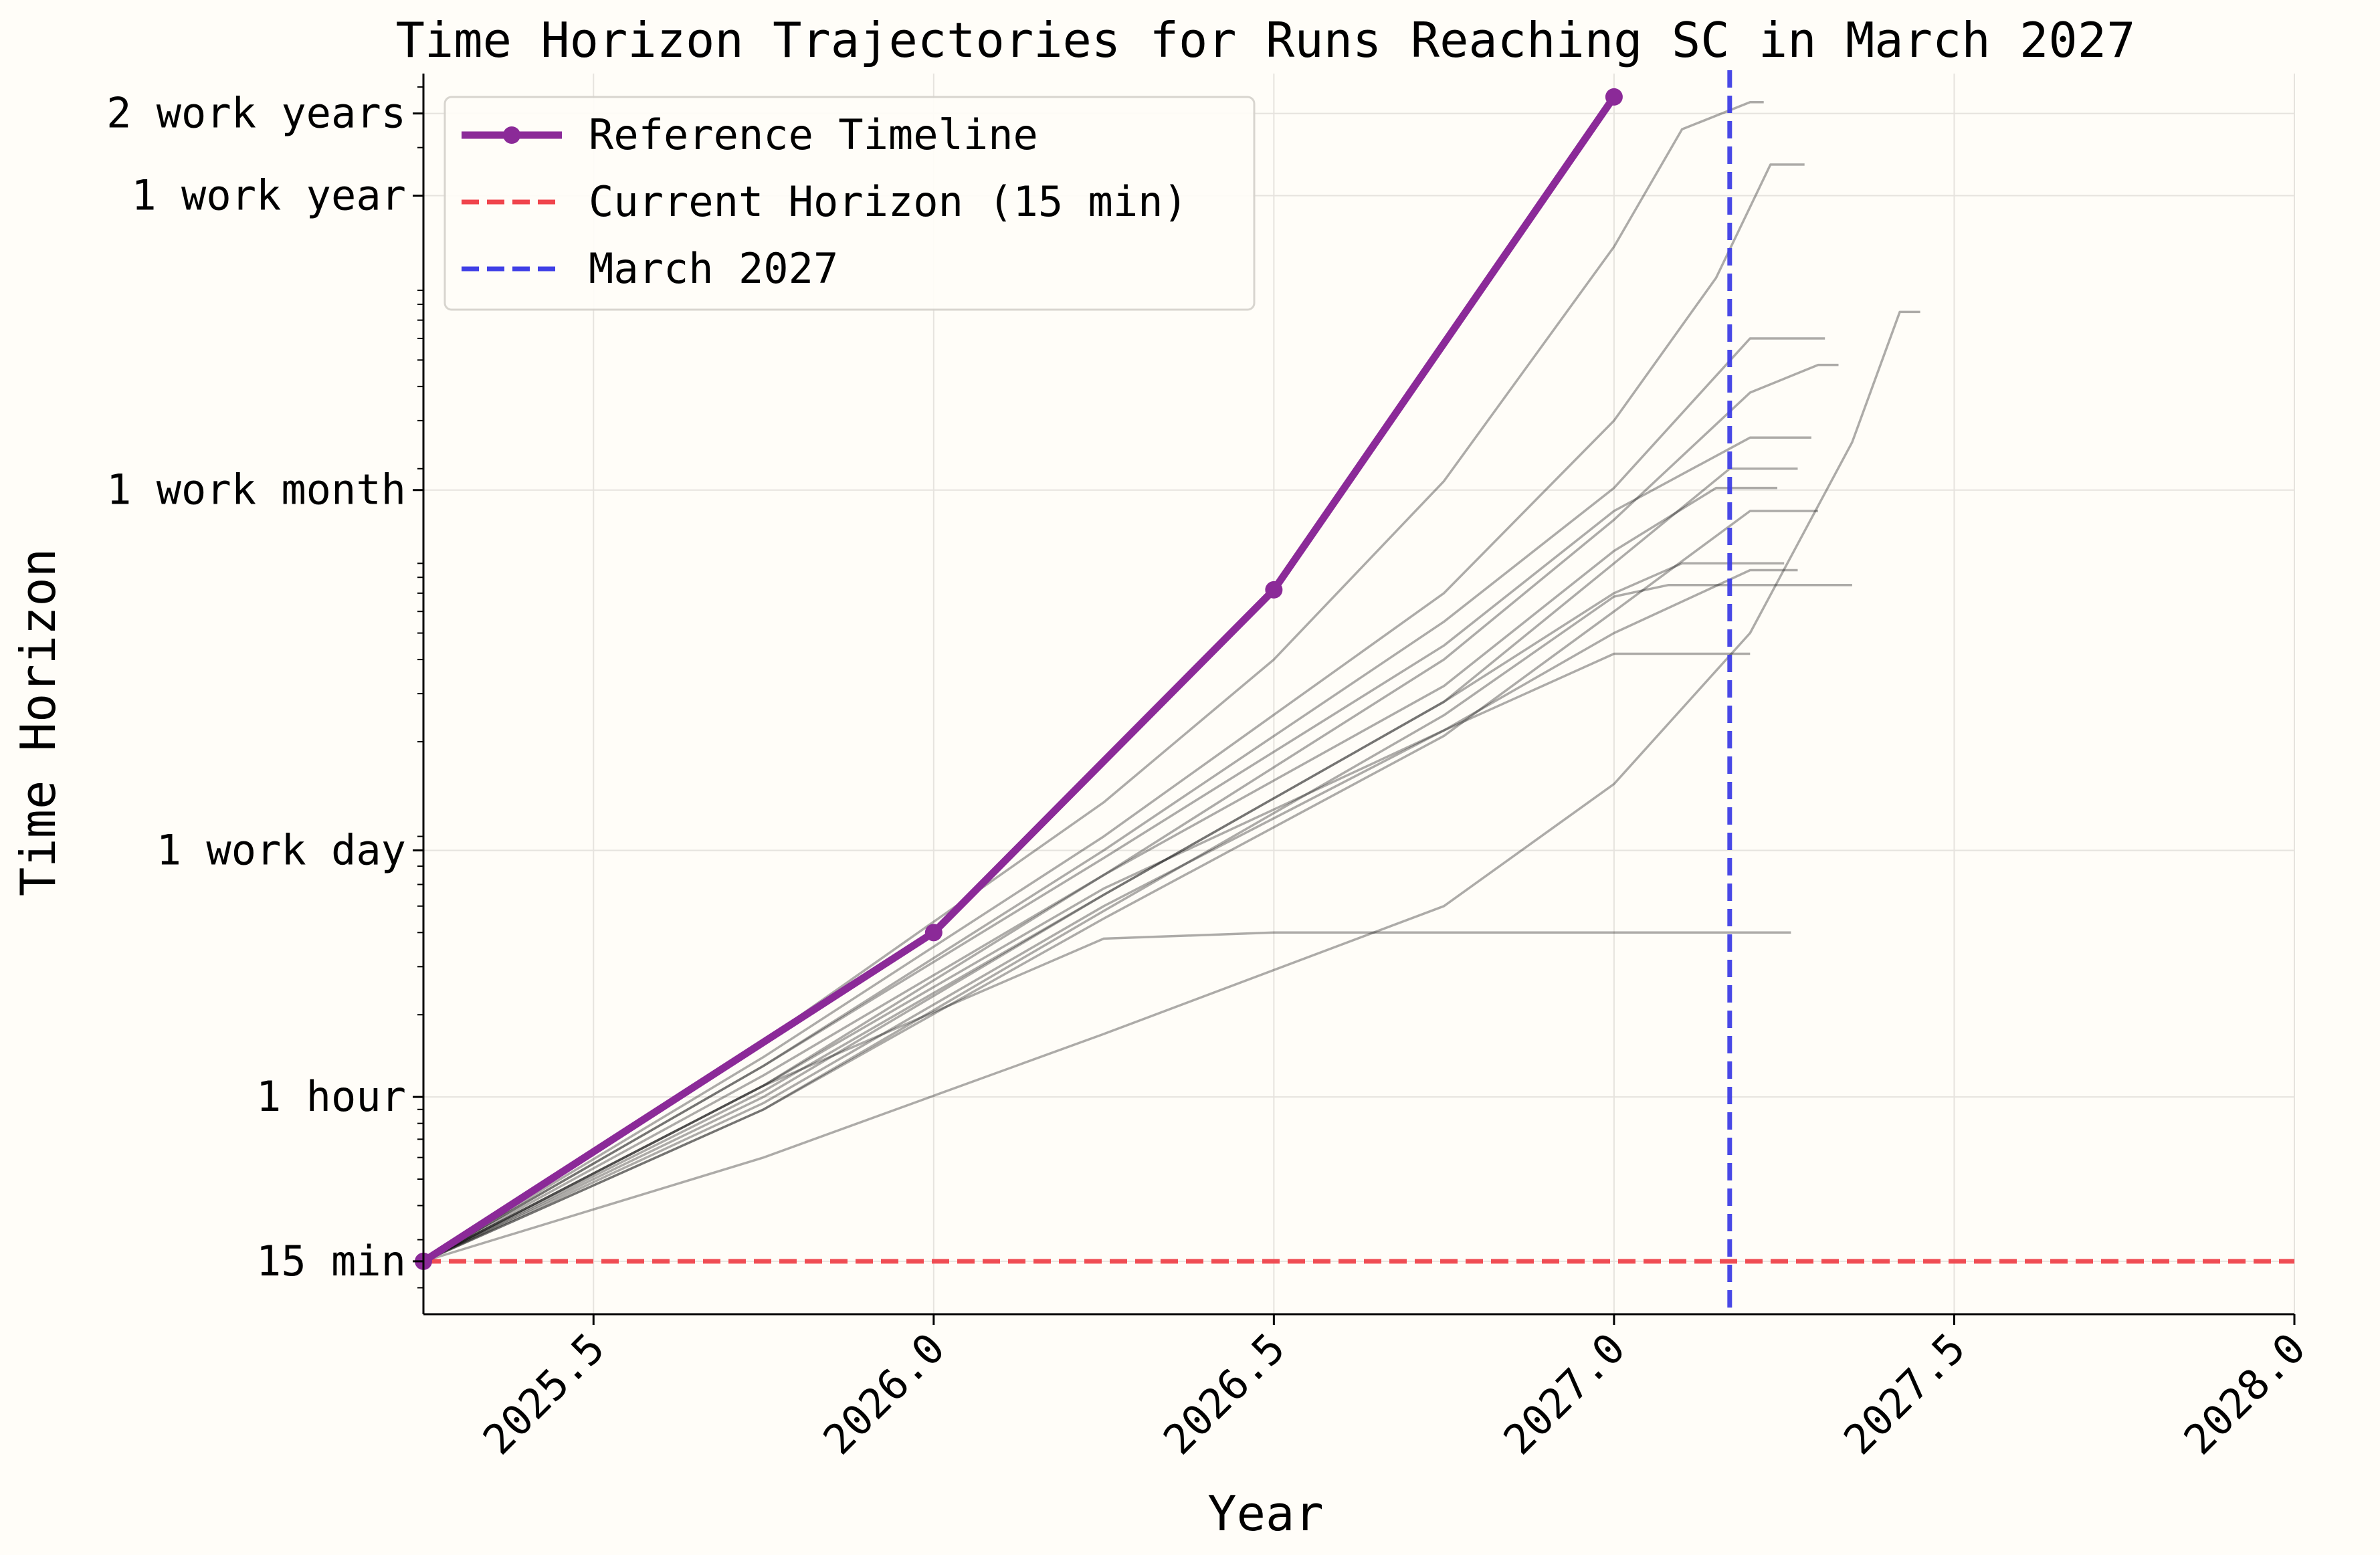 The image size is (2380, 1555). Describe the element at coordinates (268, 195) in the screenshot. I see `y-tick-label: 1 work year` at that location.